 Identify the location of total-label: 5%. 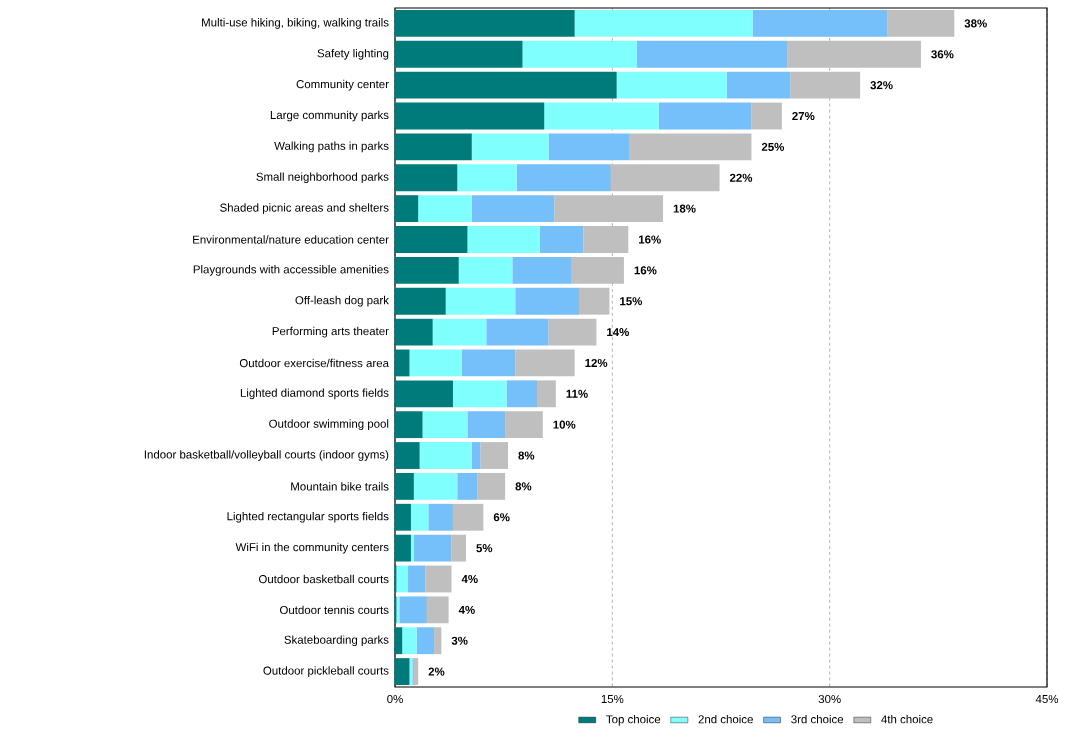
(484, 548).